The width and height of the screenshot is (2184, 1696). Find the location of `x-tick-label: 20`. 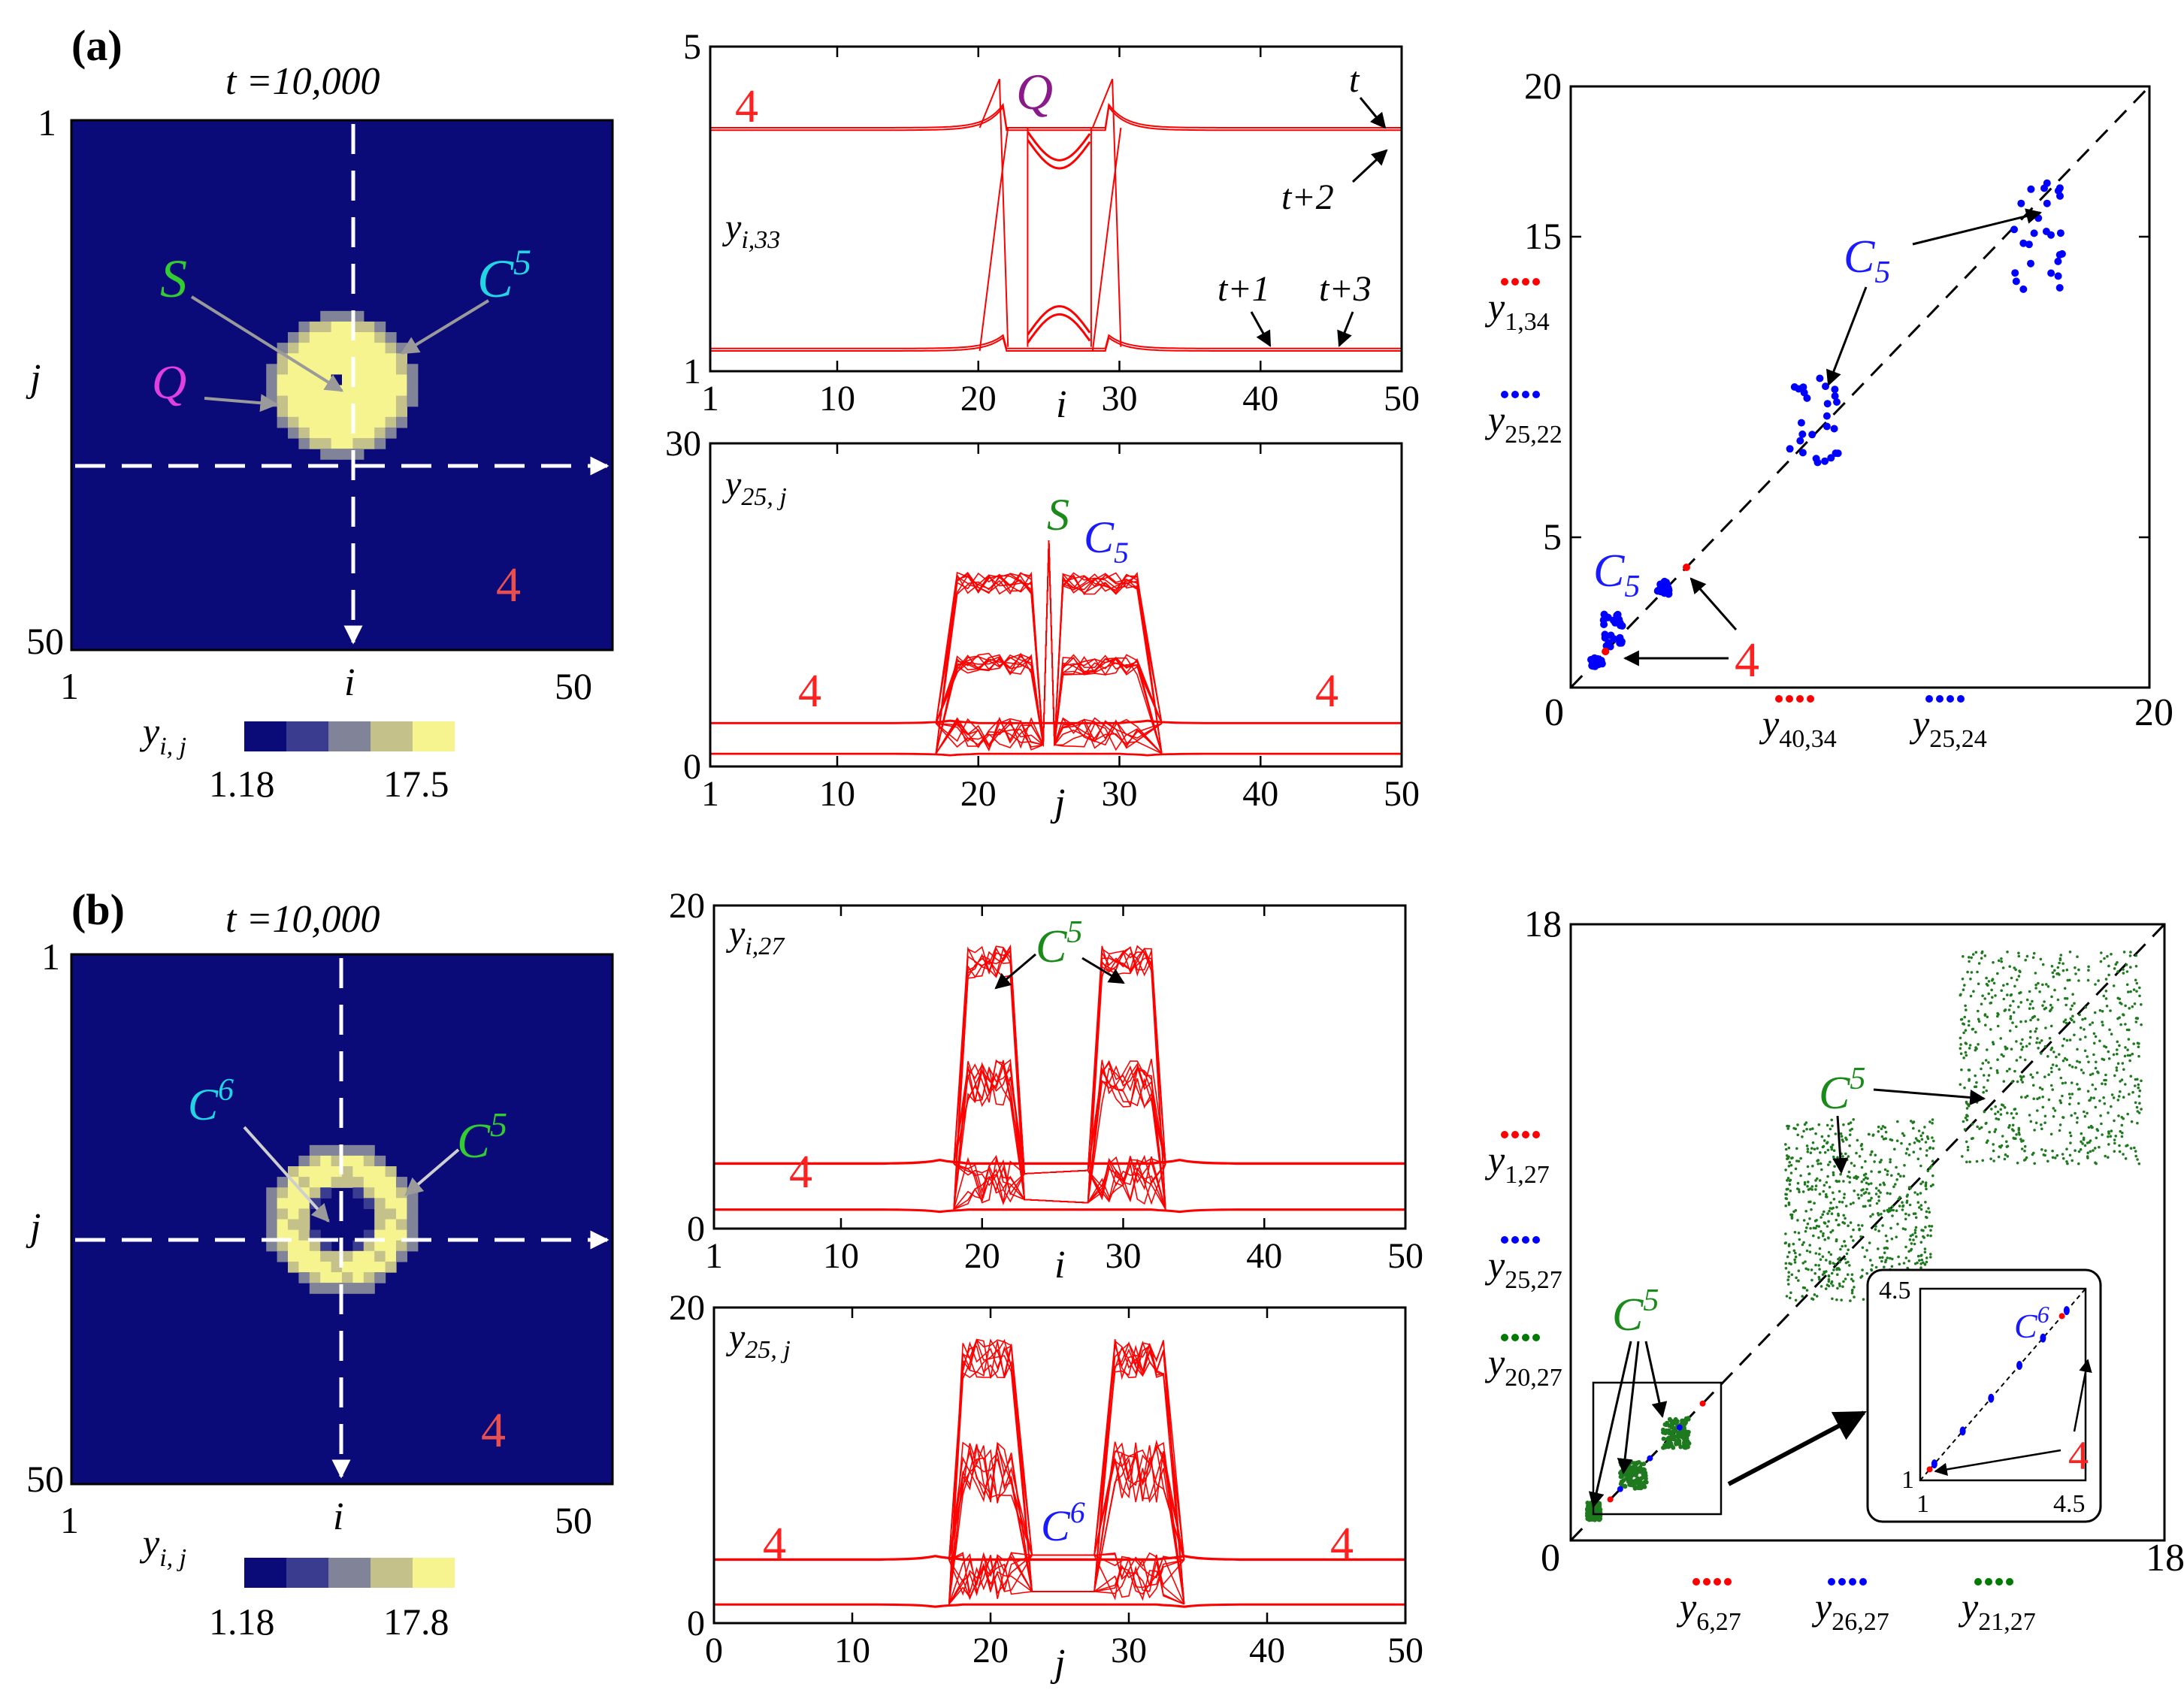

x-tick-label: 20 is located at coordinates (2153, 712).